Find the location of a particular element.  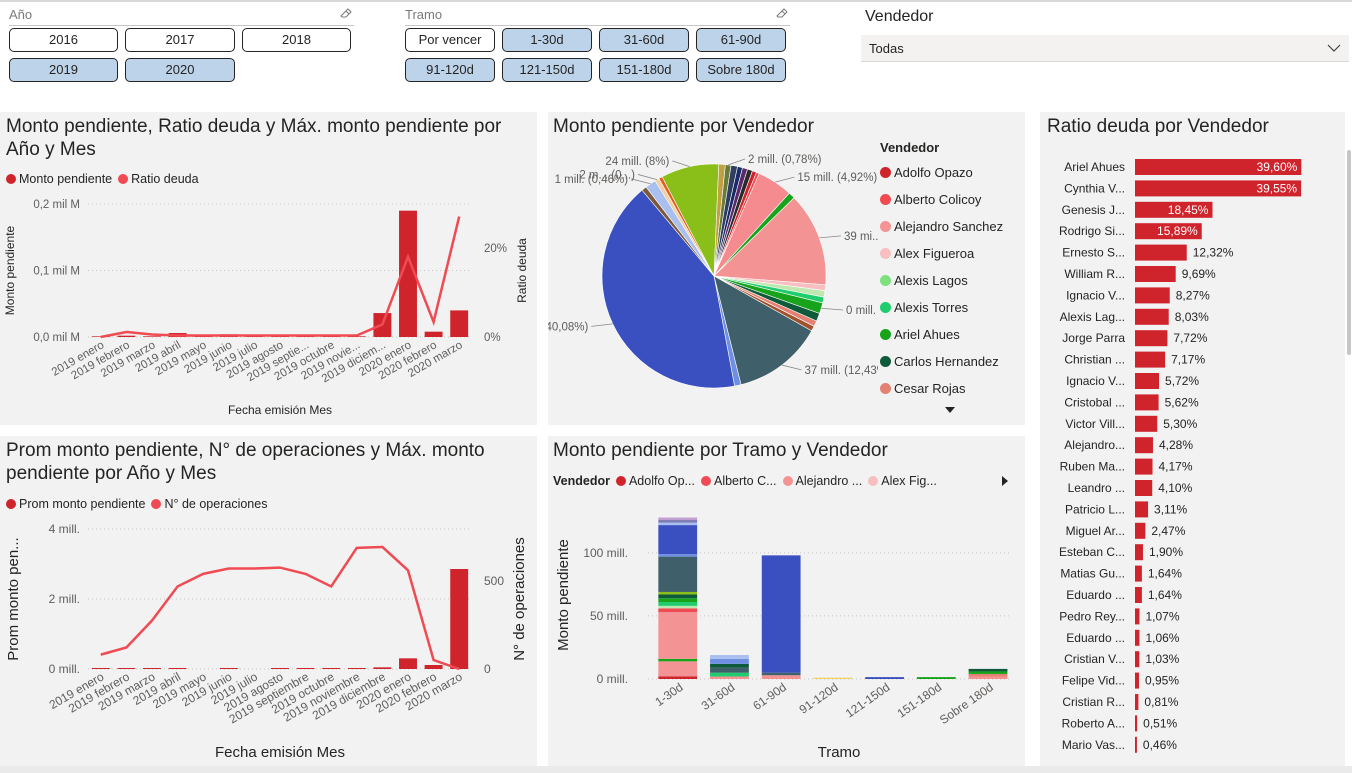

data-label: 0,46% is located at coordinates (1160, 745).